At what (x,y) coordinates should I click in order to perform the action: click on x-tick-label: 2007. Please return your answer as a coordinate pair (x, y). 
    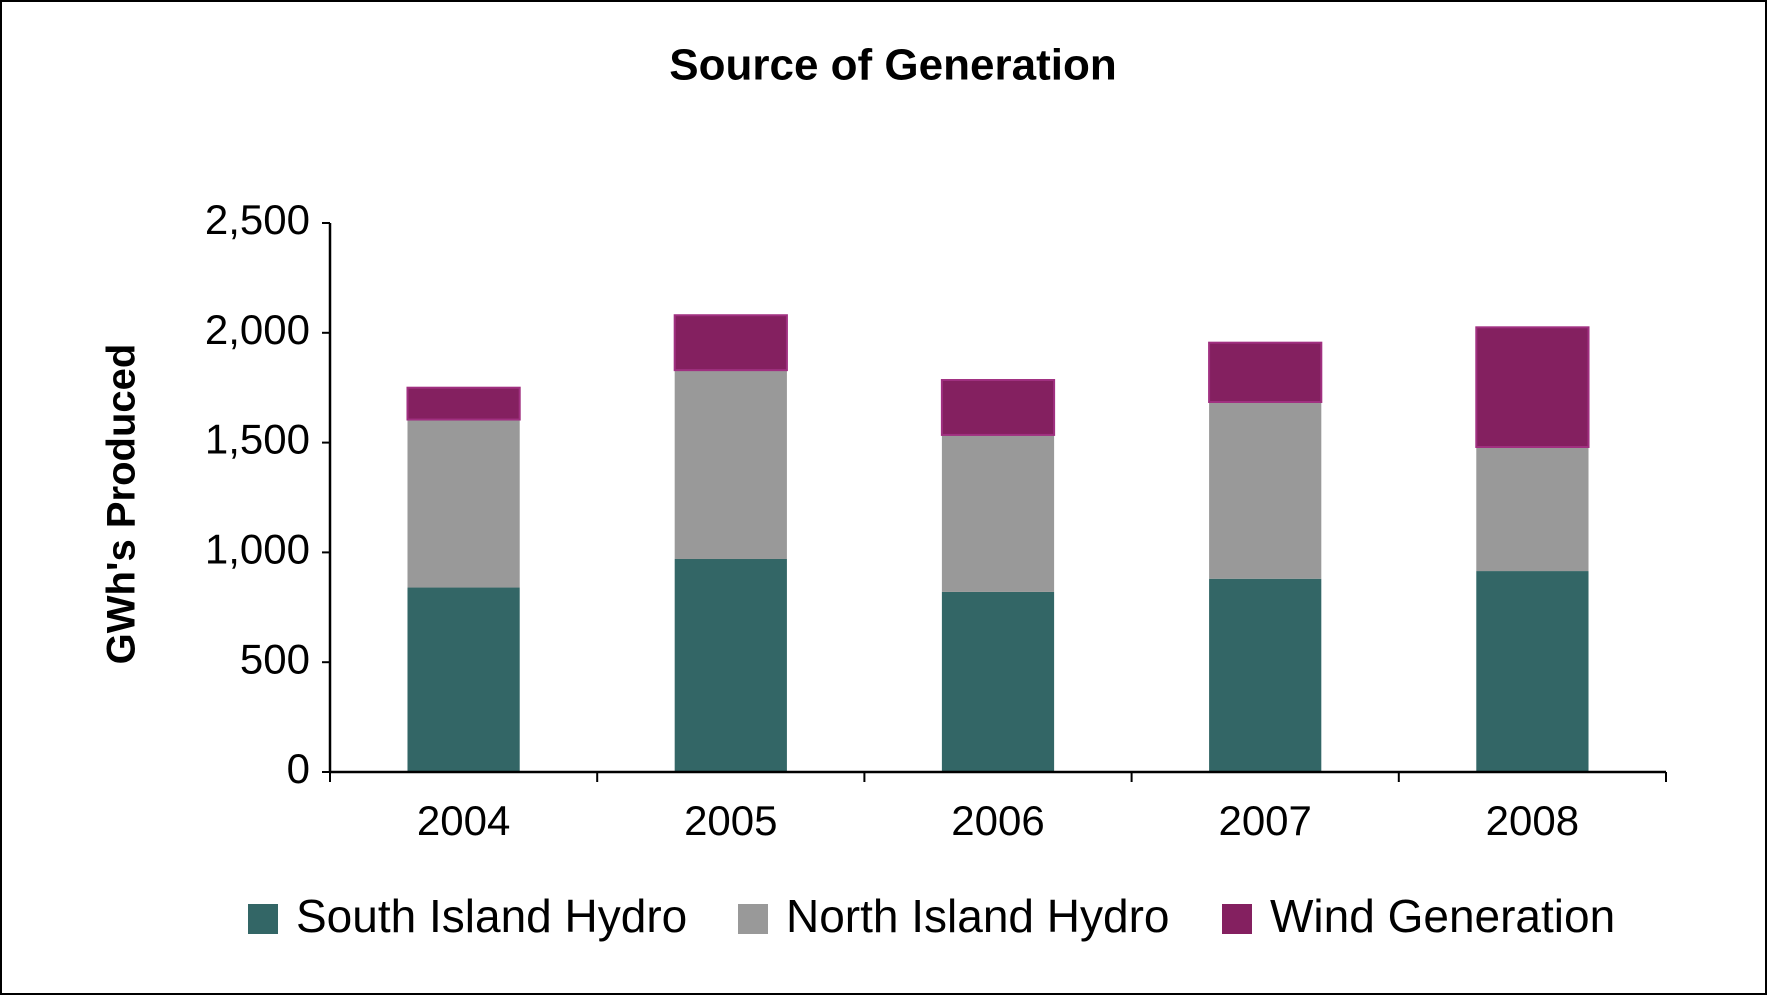
    Looking at the image, I should click on (1264, 820).